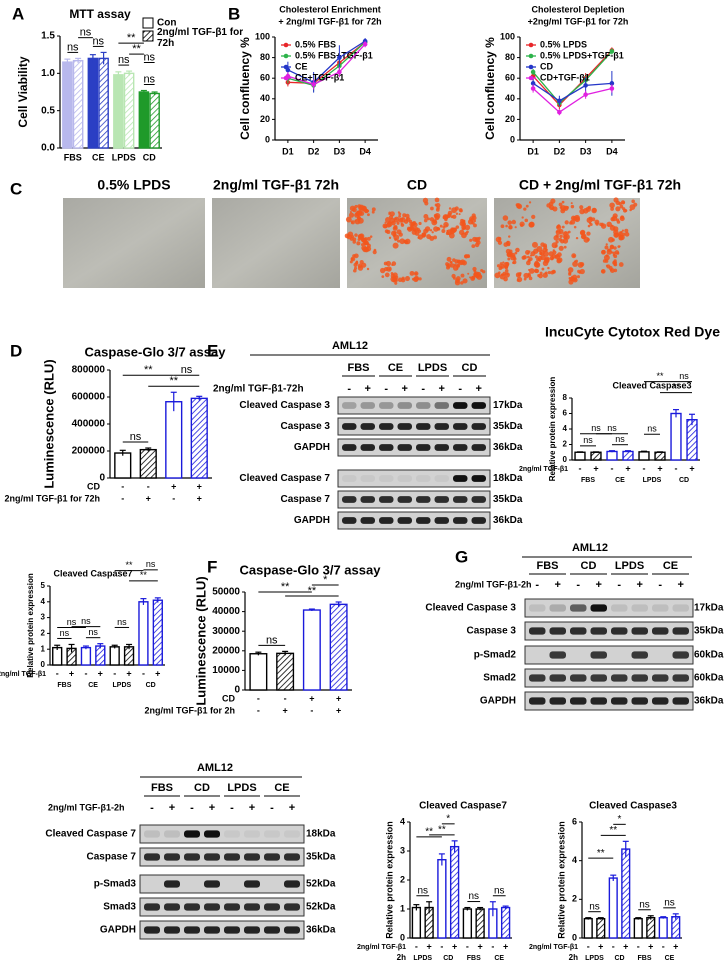  Describe the element at coordinates (286, 67) in the screenshot. I see `legend-marker` at that location.